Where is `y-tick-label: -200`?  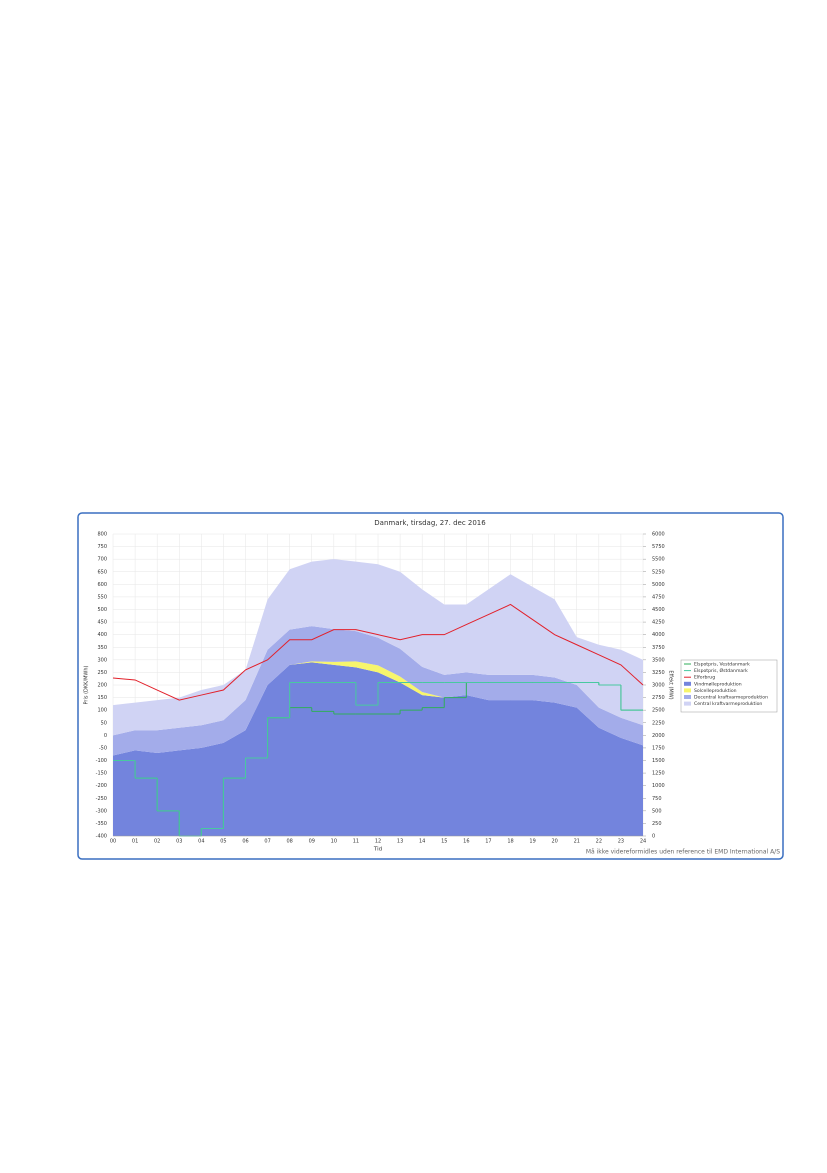 y-tick-label: -200 is located at coordinates (101, 786).